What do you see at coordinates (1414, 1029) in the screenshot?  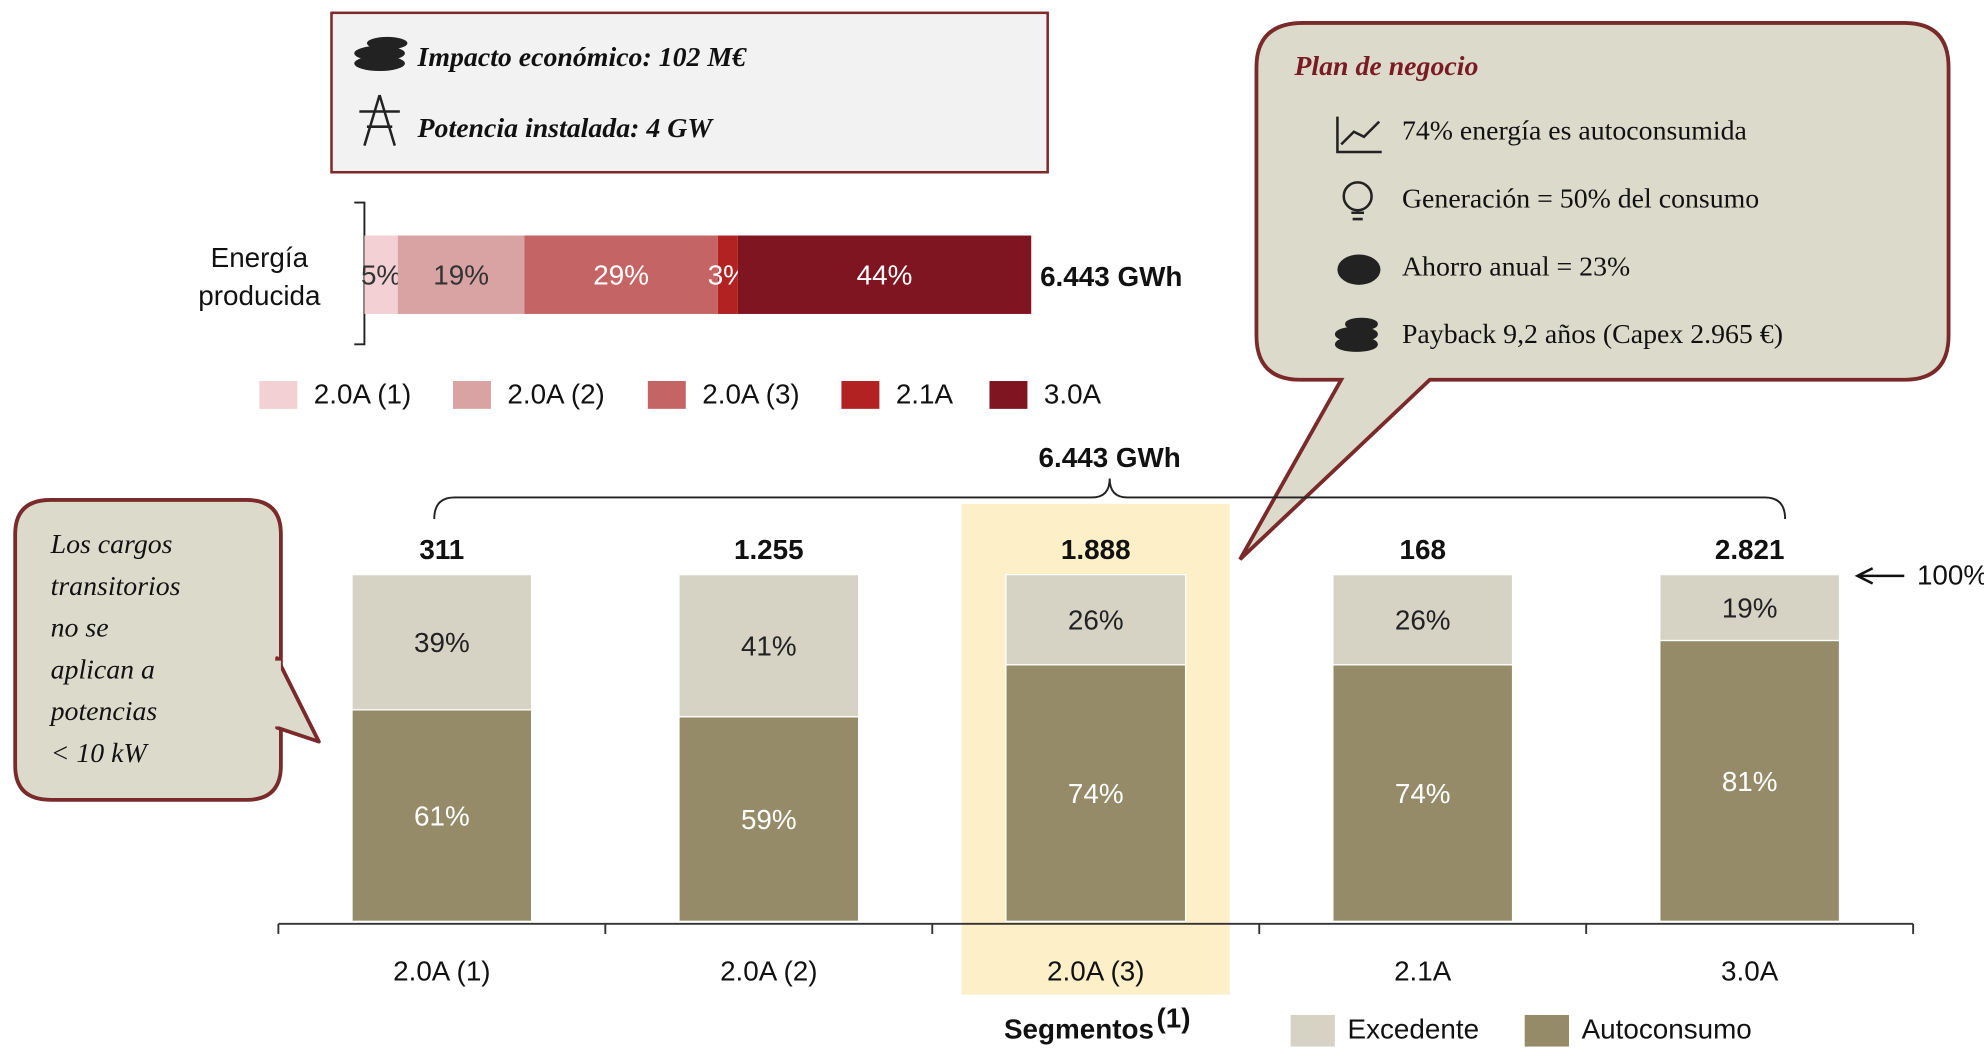 I see `legend-label: Excedente` at bounding box center [1414, 1029].